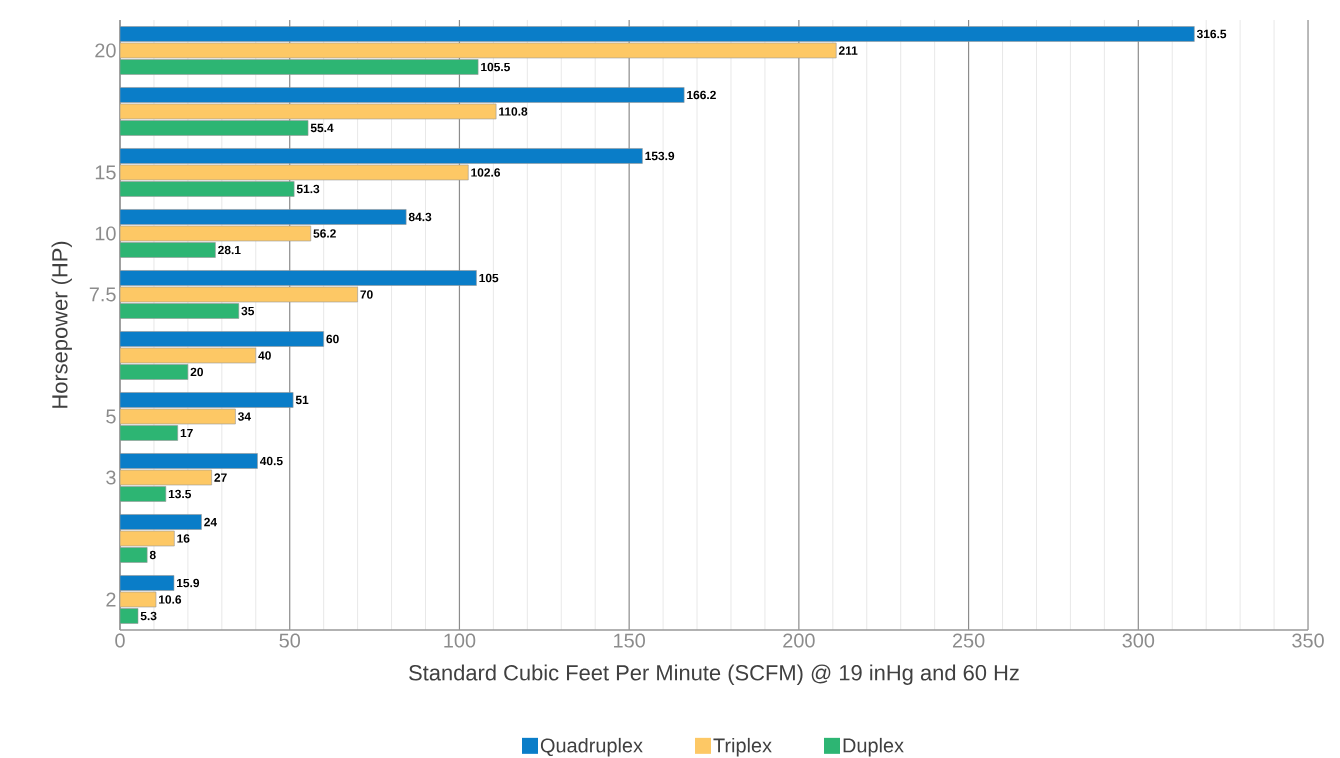  What do you see at coordinates (322, 128) in the screenshot?
I see `data-label: 55.4` at bounding box center [322, 128].